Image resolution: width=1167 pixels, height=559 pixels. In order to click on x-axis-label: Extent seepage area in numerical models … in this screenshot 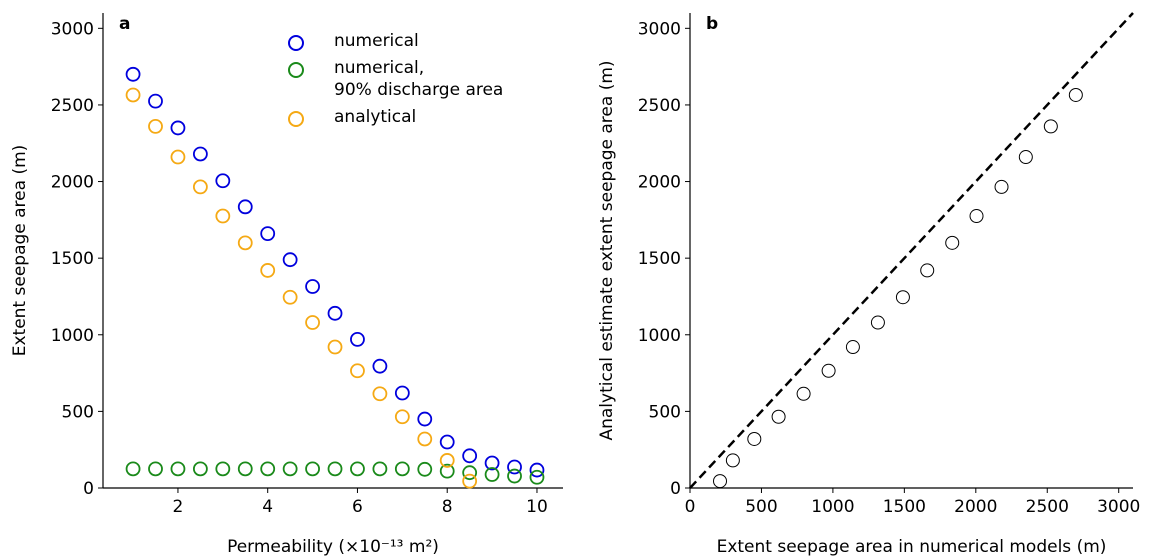, I will do `click(912, 547)`.